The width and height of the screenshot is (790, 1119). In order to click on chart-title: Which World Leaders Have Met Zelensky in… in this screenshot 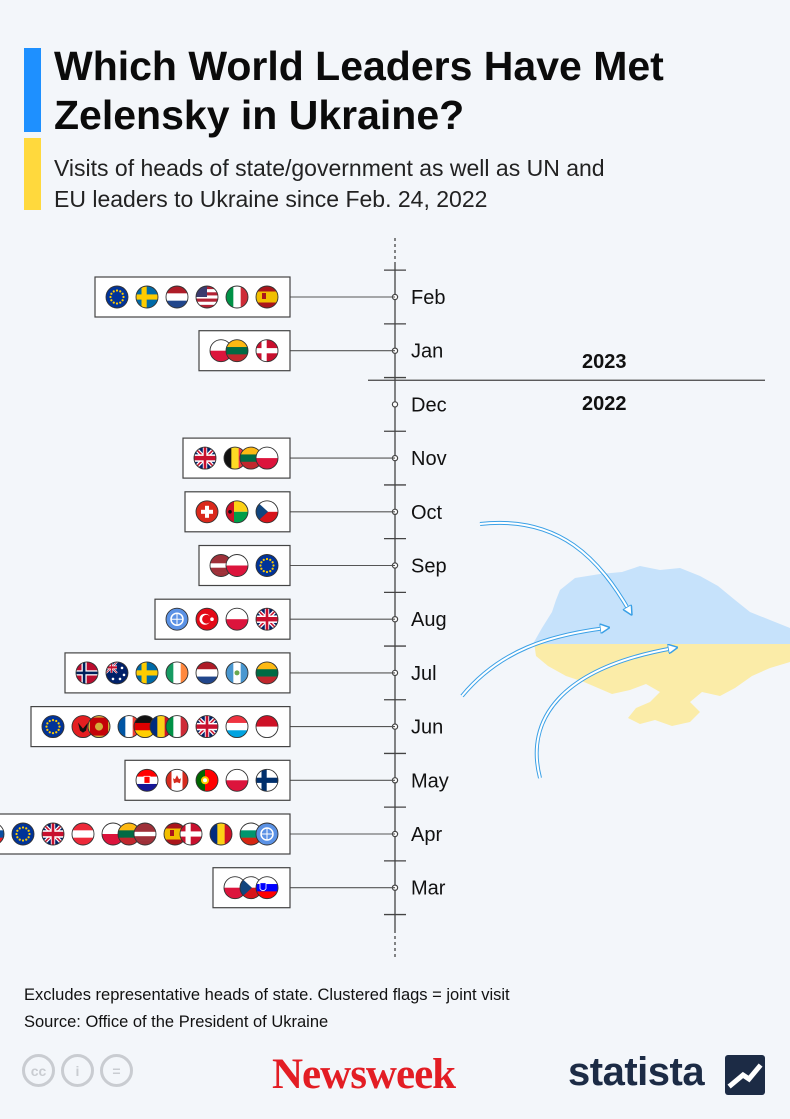, I will do `click(359, 90)`.